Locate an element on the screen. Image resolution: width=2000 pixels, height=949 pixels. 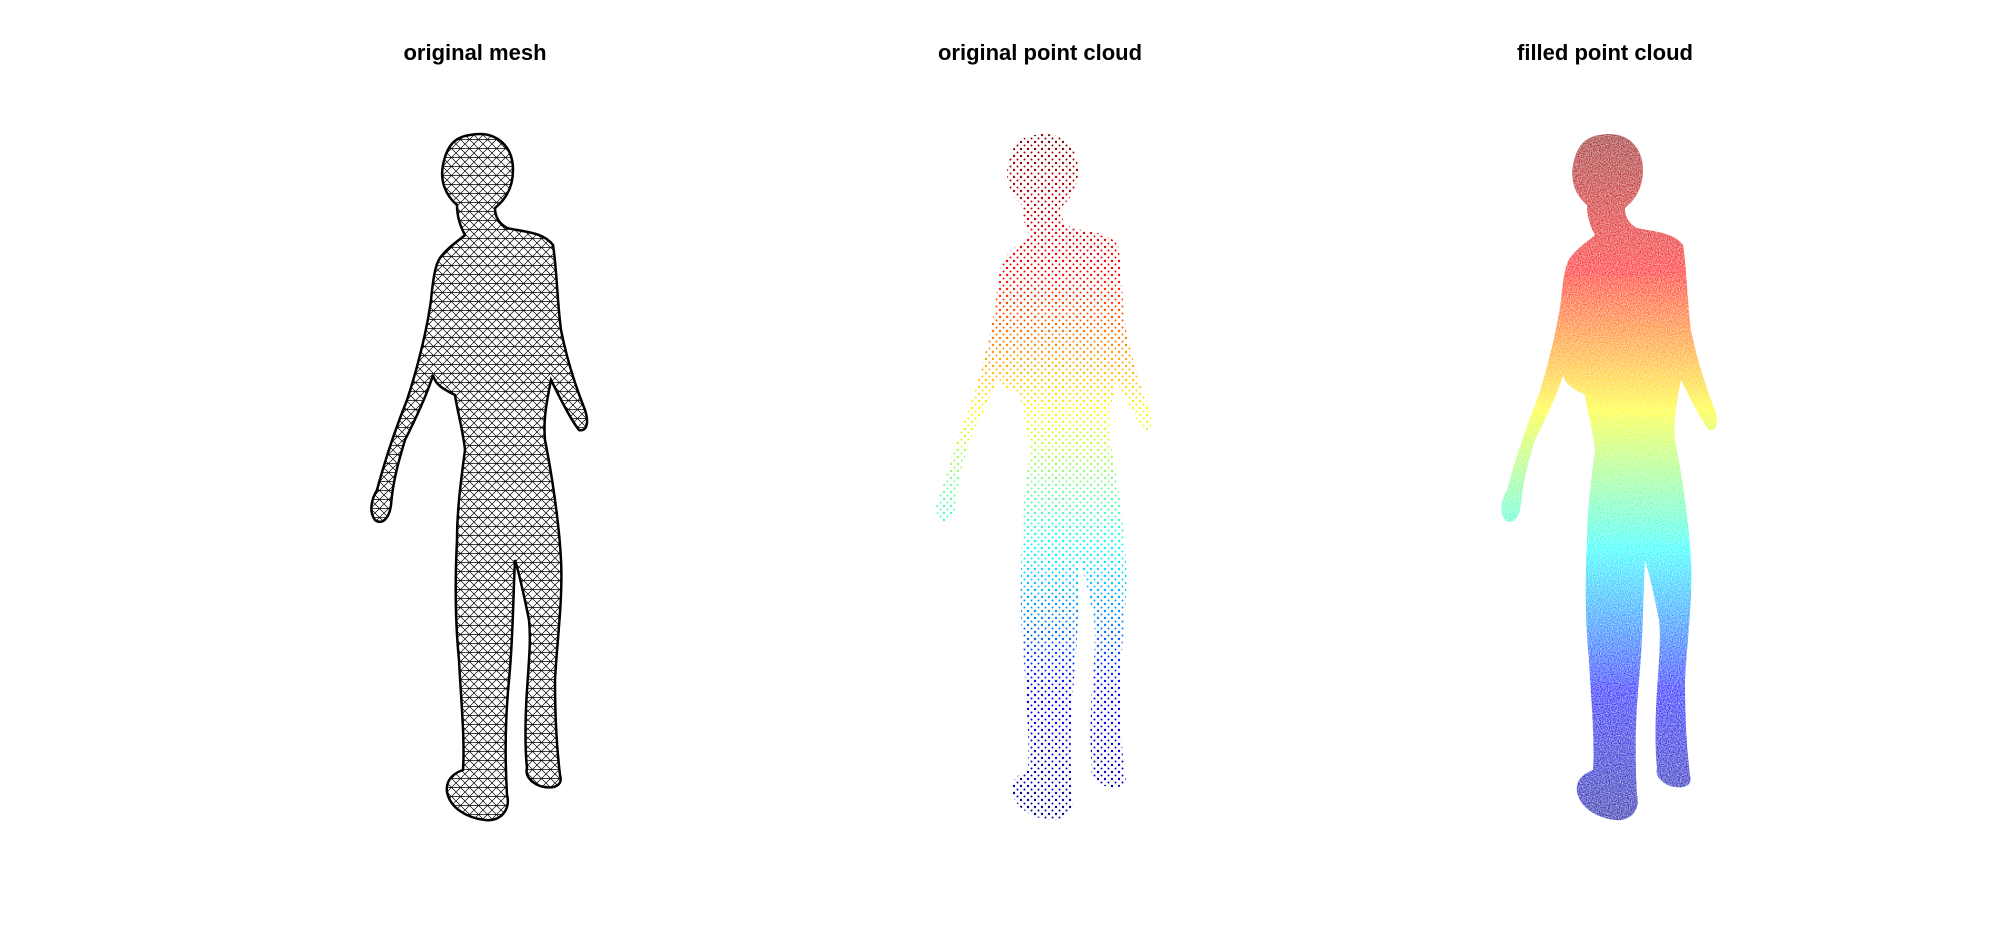
panel-title: original mesh is located at coordinates (475, 52).